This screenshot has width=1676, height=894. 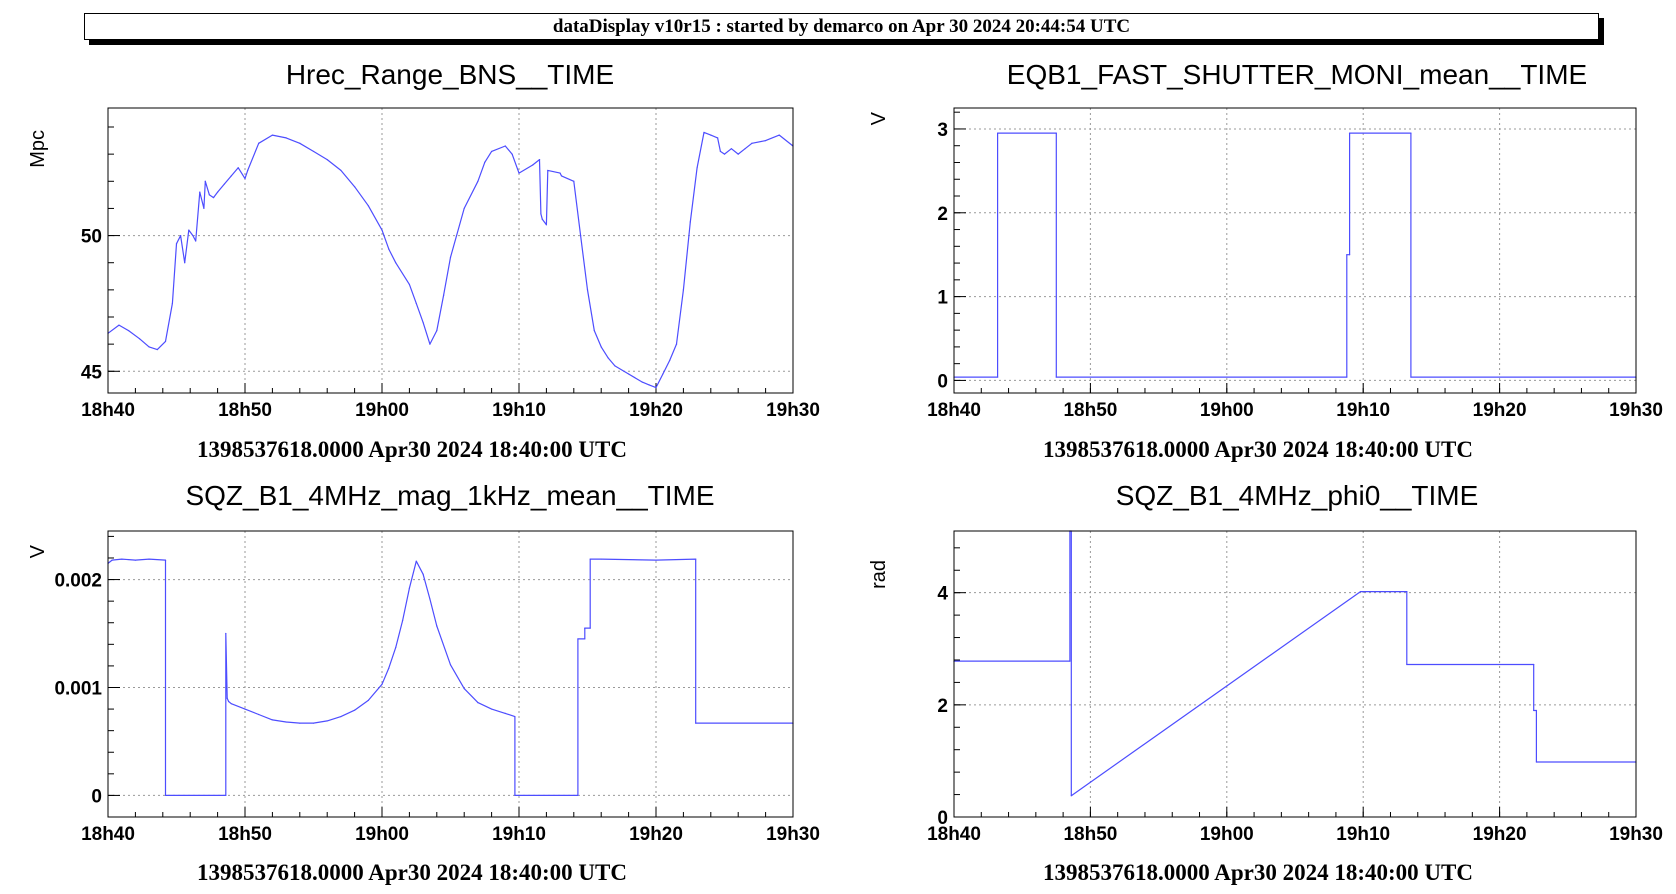 What do you see at coordinates (108, 834) in the screenshot?
I see `x-tick-label: 18h40` at bounding box center [108, 834].